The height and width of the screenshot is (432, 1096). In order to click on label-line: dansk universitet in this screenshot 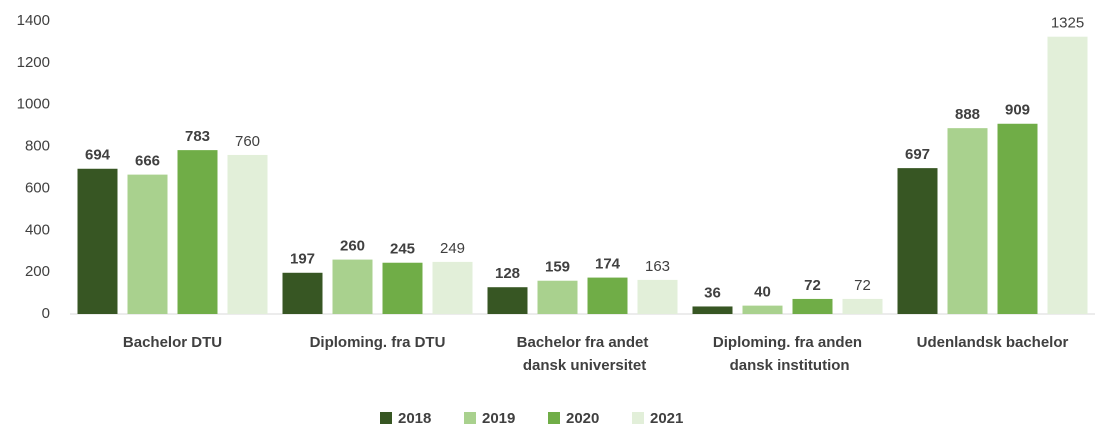, I will do `click(583, 365)`.